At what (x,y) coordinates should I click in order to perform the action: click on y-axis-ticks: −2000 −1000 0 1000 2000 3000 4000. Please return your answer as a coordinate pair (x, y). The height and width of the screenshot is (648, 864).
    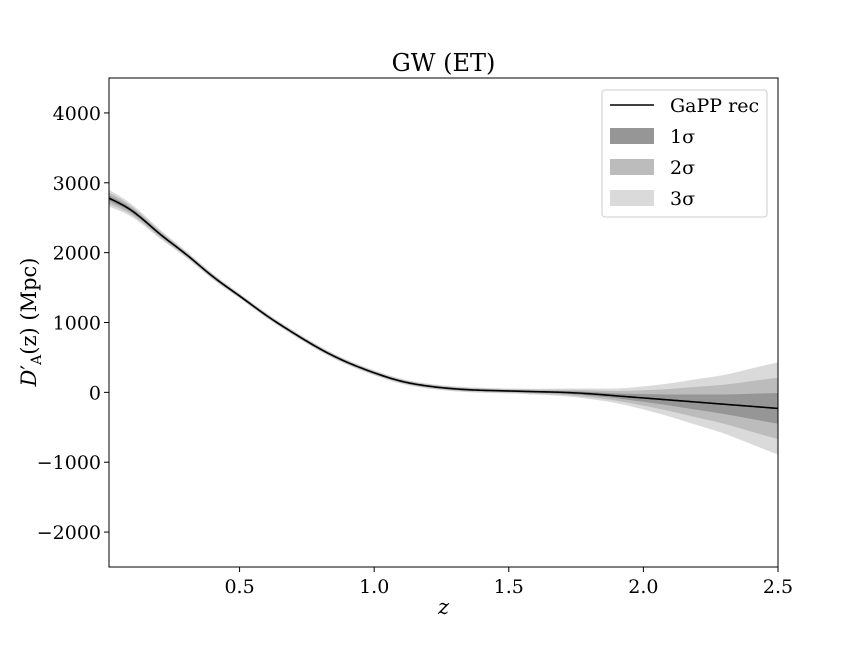
    Looking at the image, I should click on (73, 323).